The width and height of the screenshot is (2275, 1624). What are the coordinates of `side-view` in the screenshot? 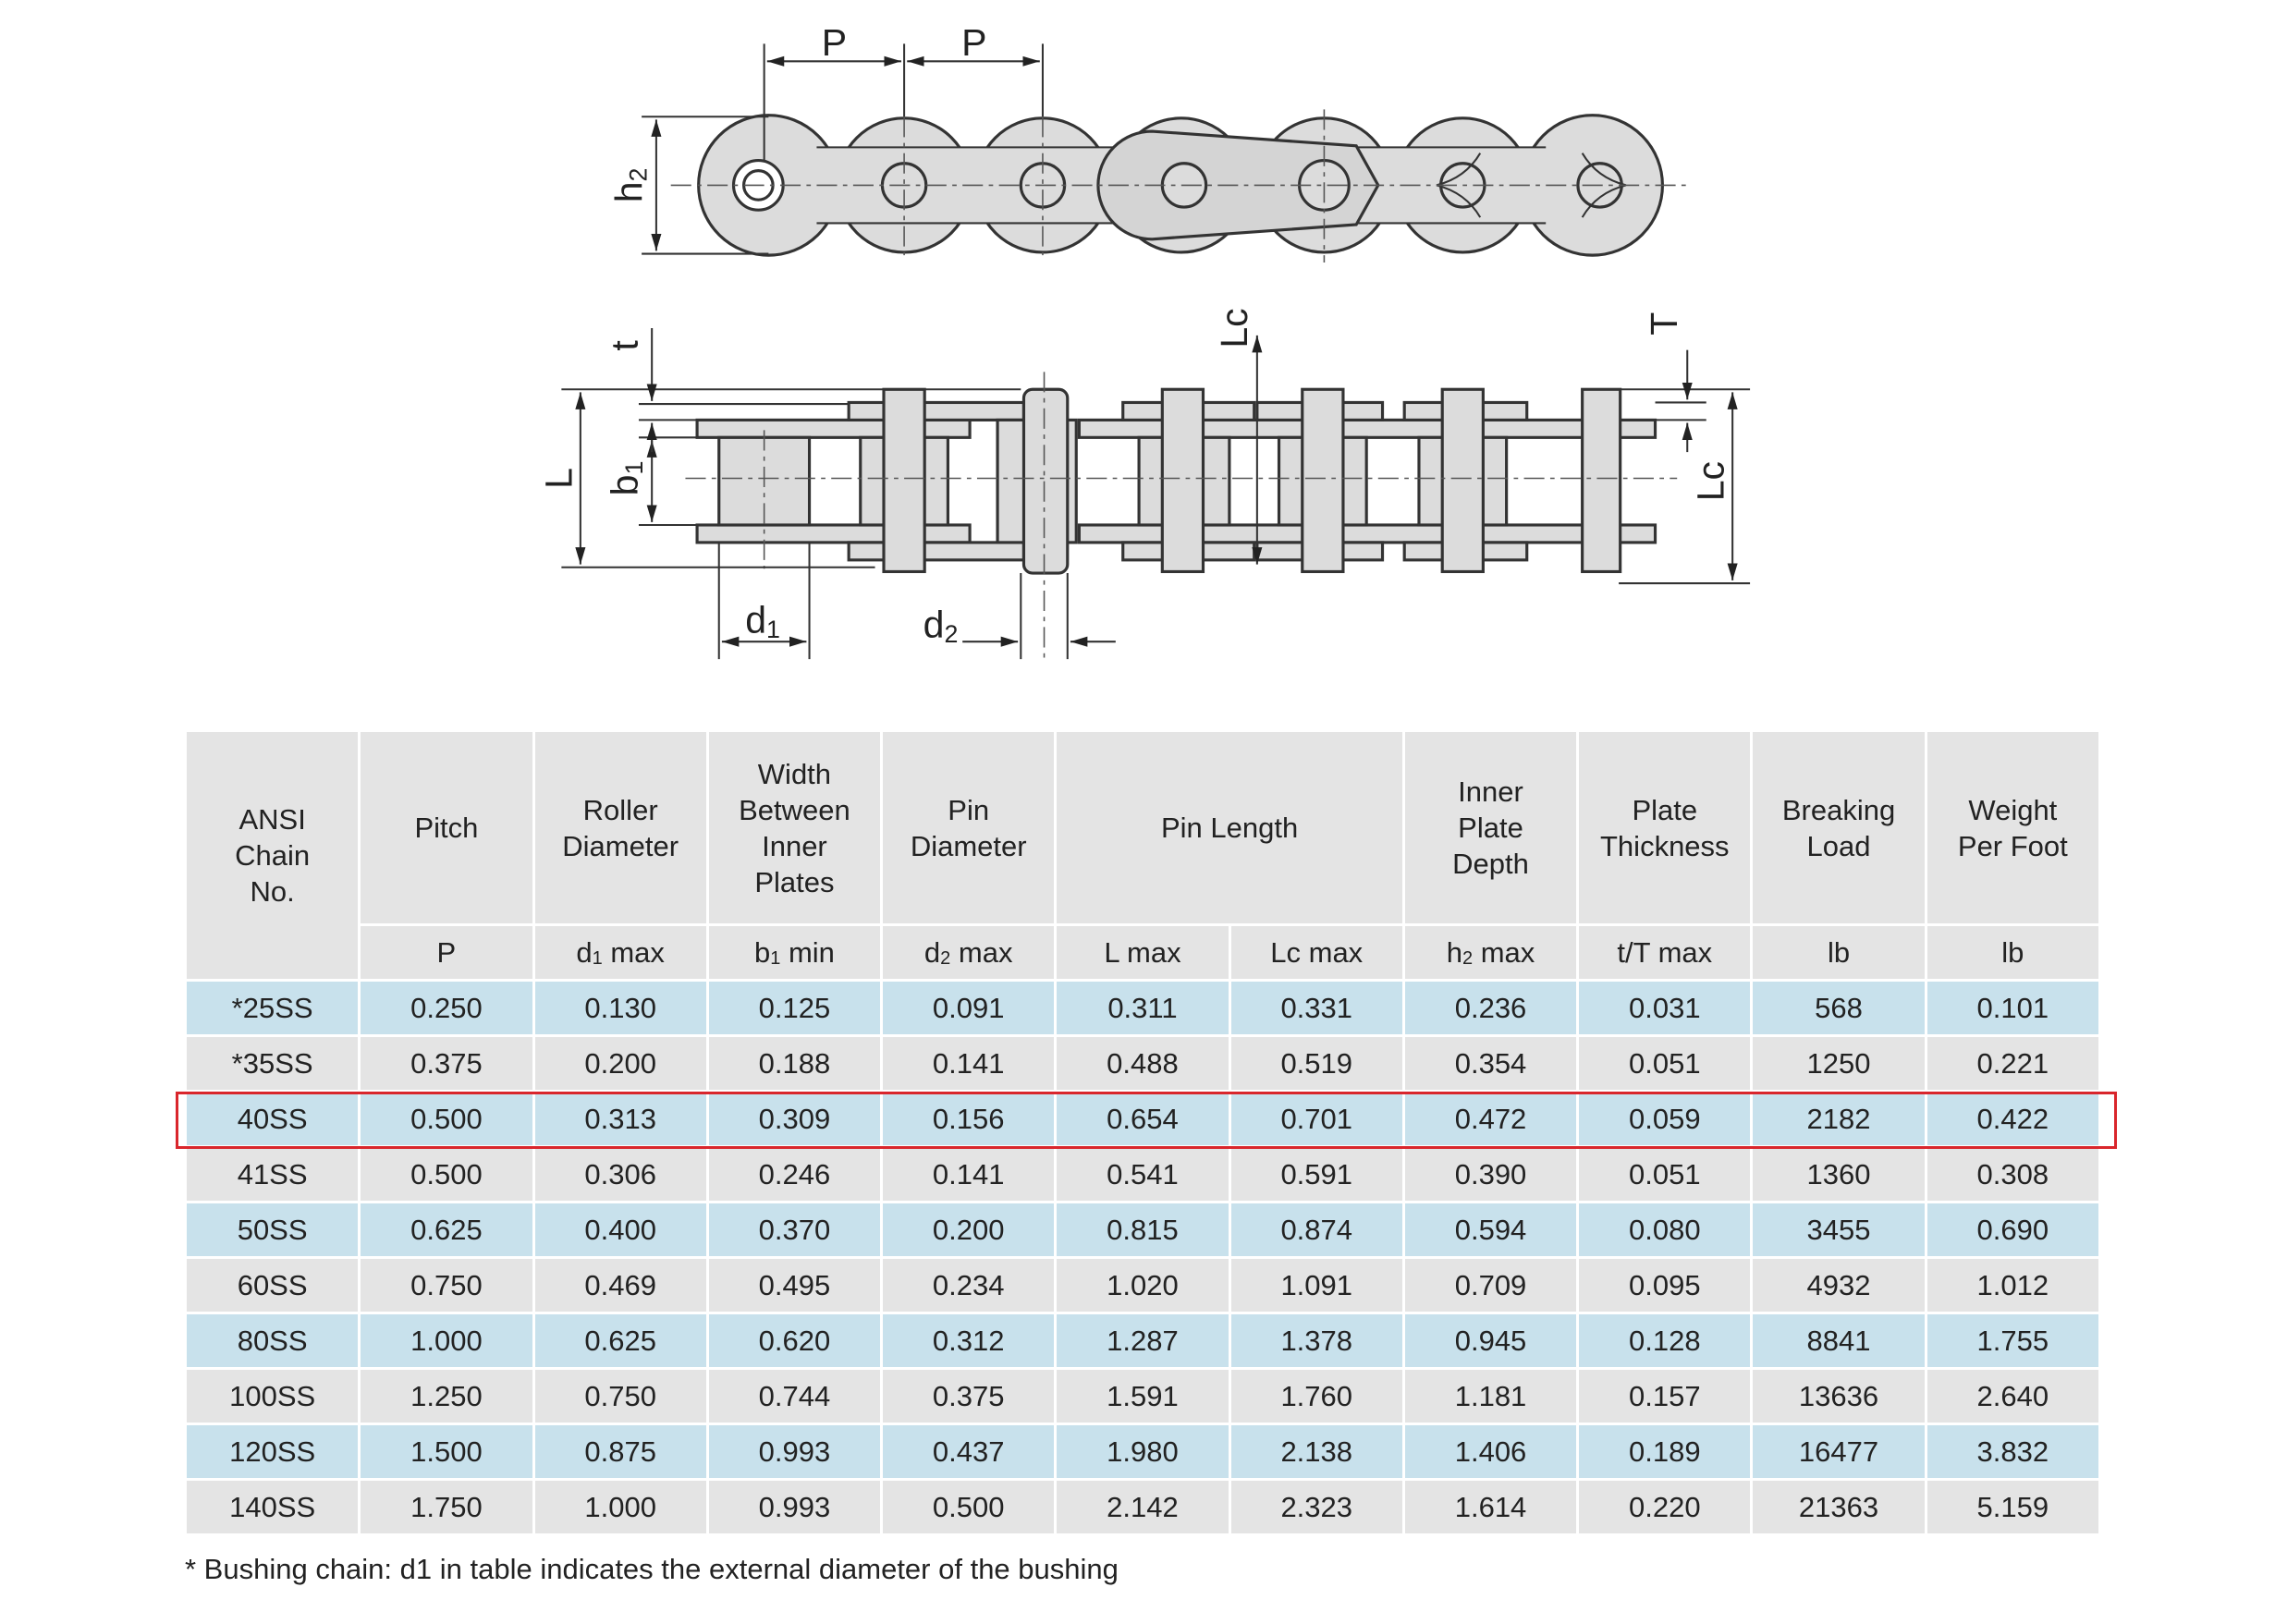 It's located at (1156, 496).